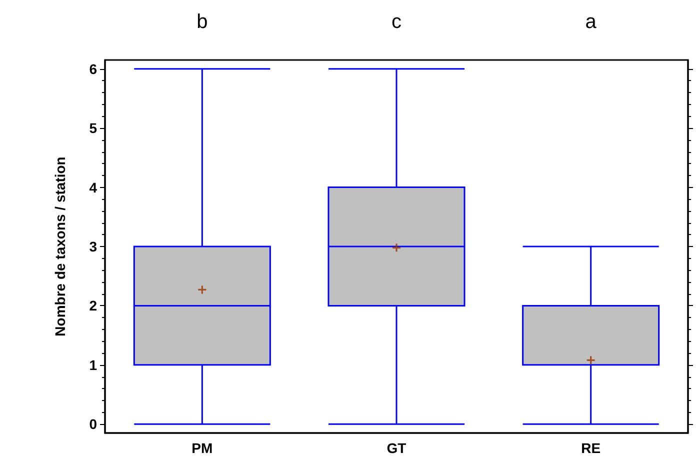 The image size is (696, 463). Describe the element at coordinates (397, 22) in the screenshot. I see `text: c` at that location.